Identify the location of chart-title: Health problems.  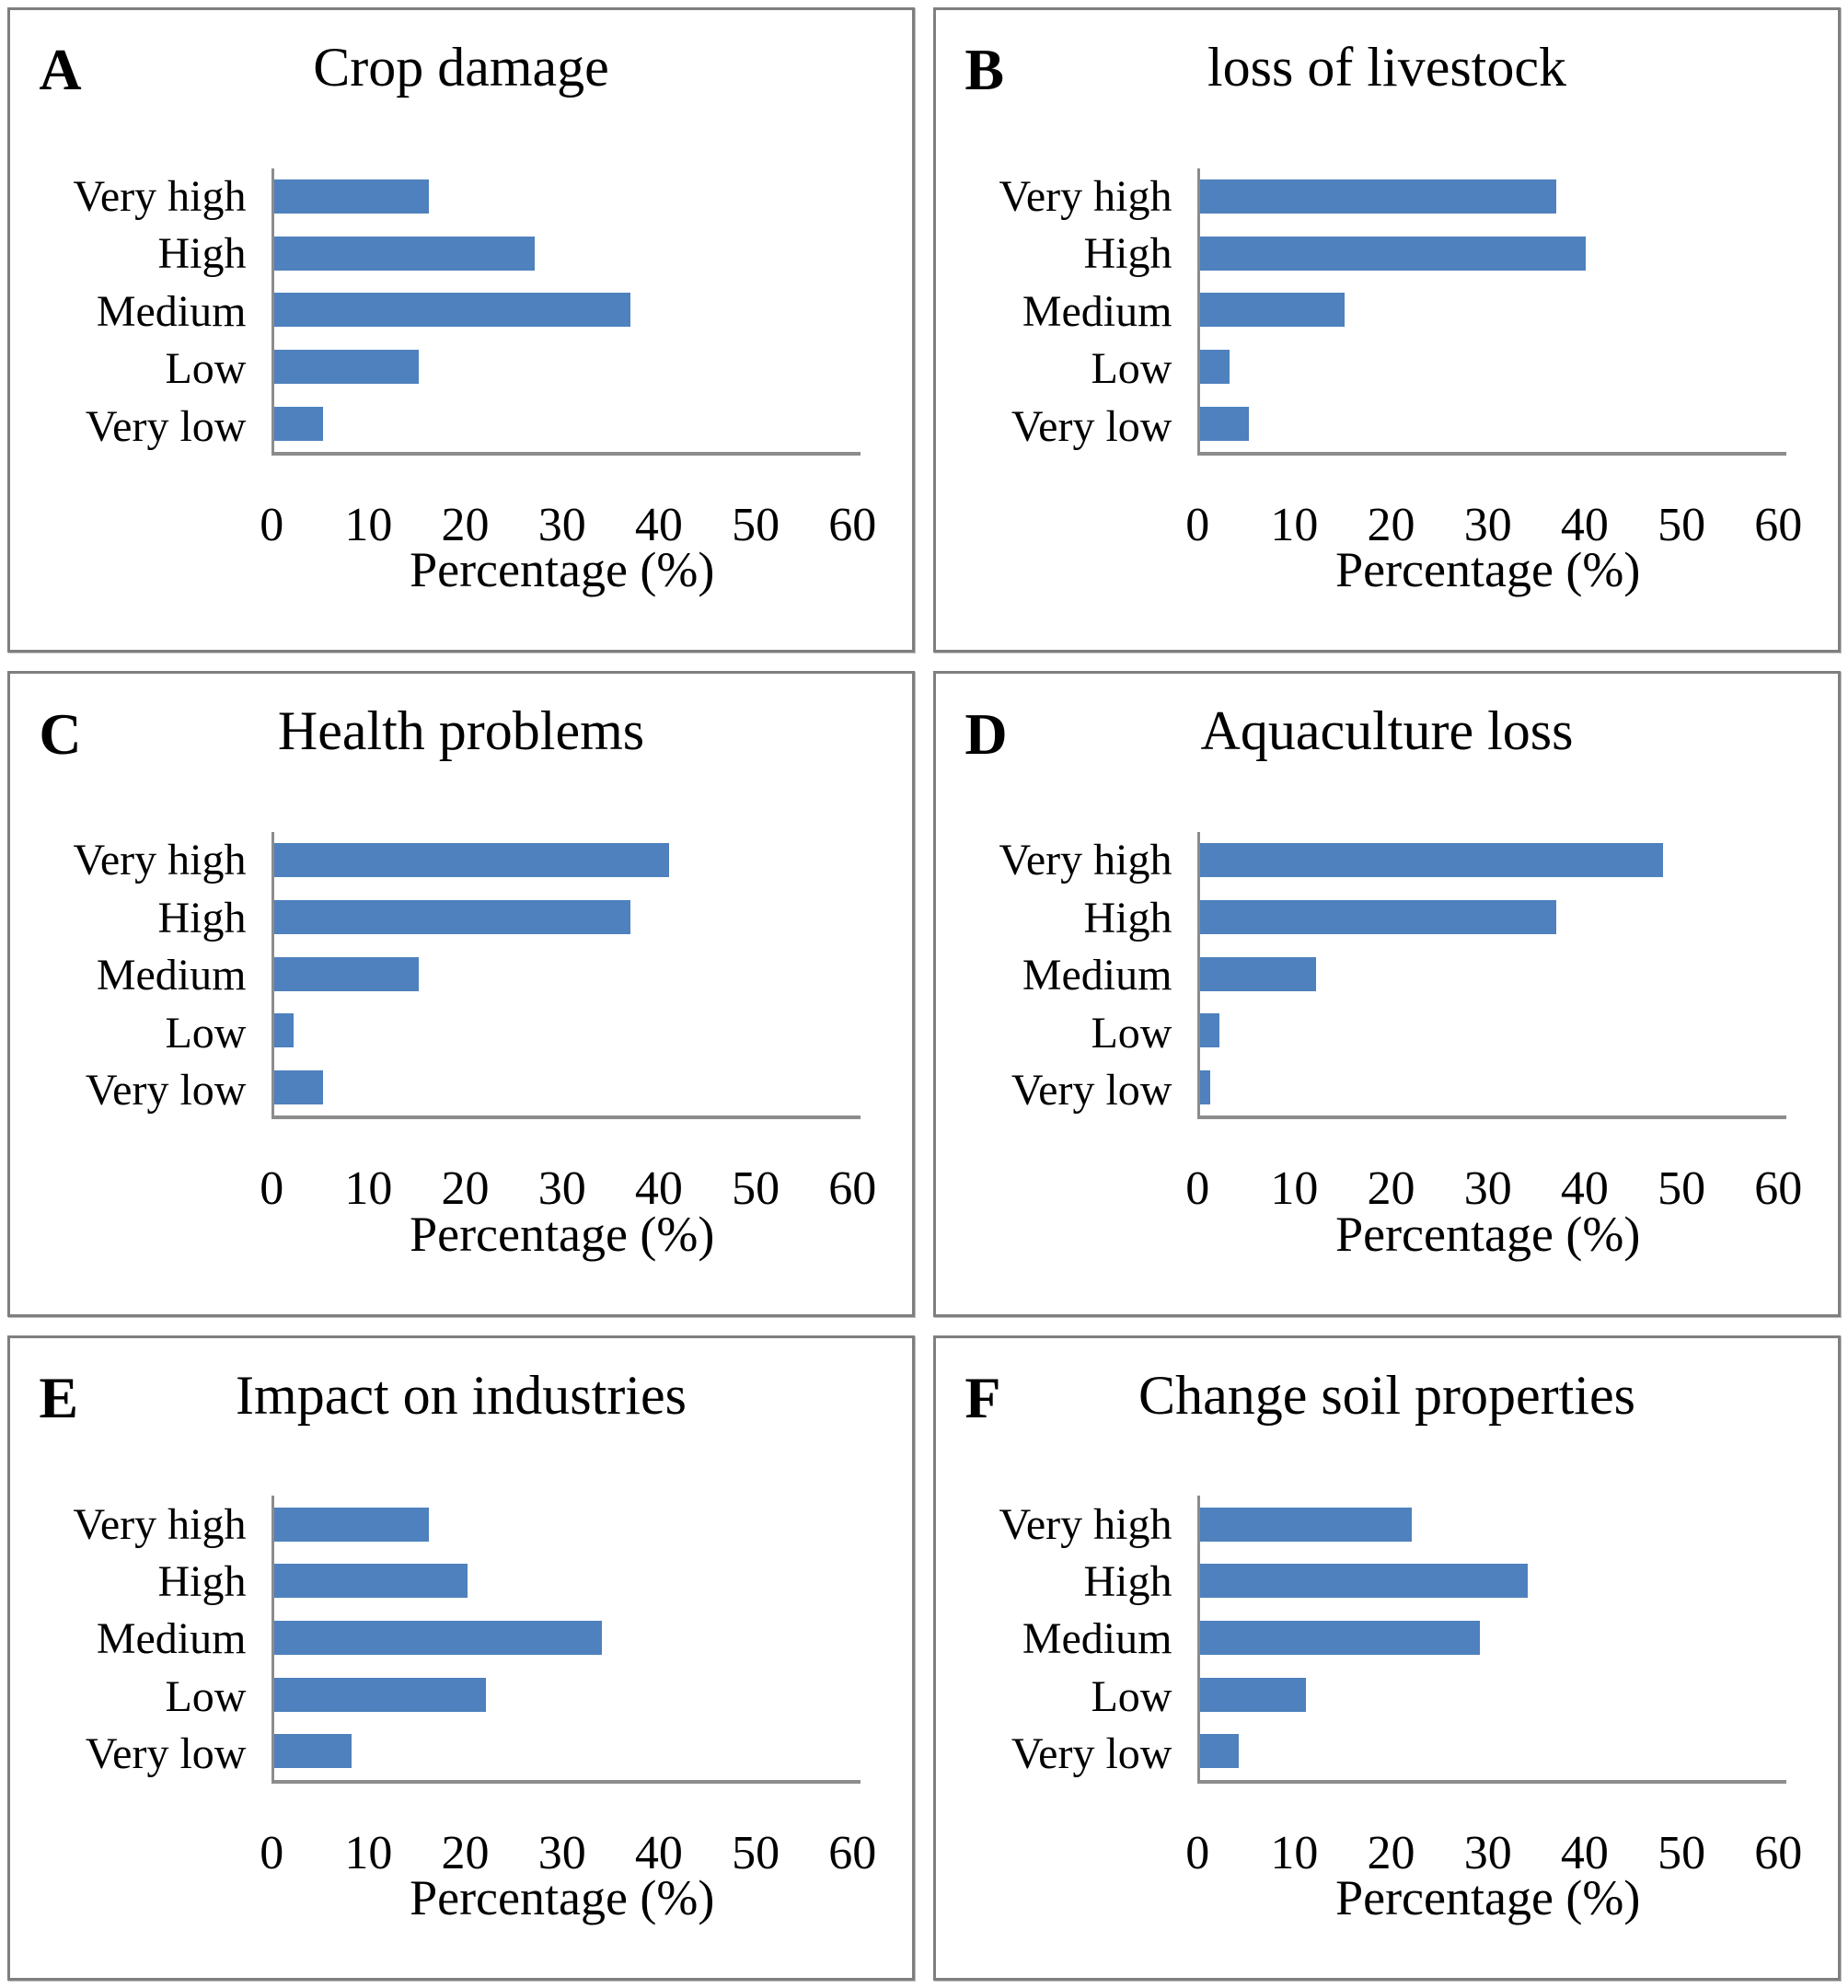
(461, 731).